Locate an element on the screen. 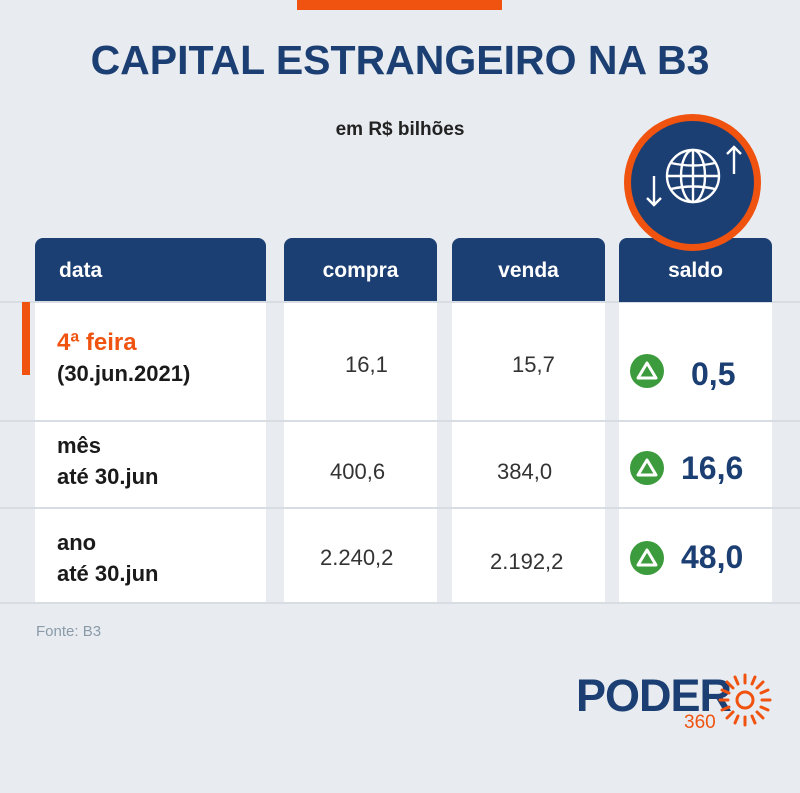 The height and width of the screenshot is (793, 800). compra-value: 400,6 is located at coordinates (358, 471).